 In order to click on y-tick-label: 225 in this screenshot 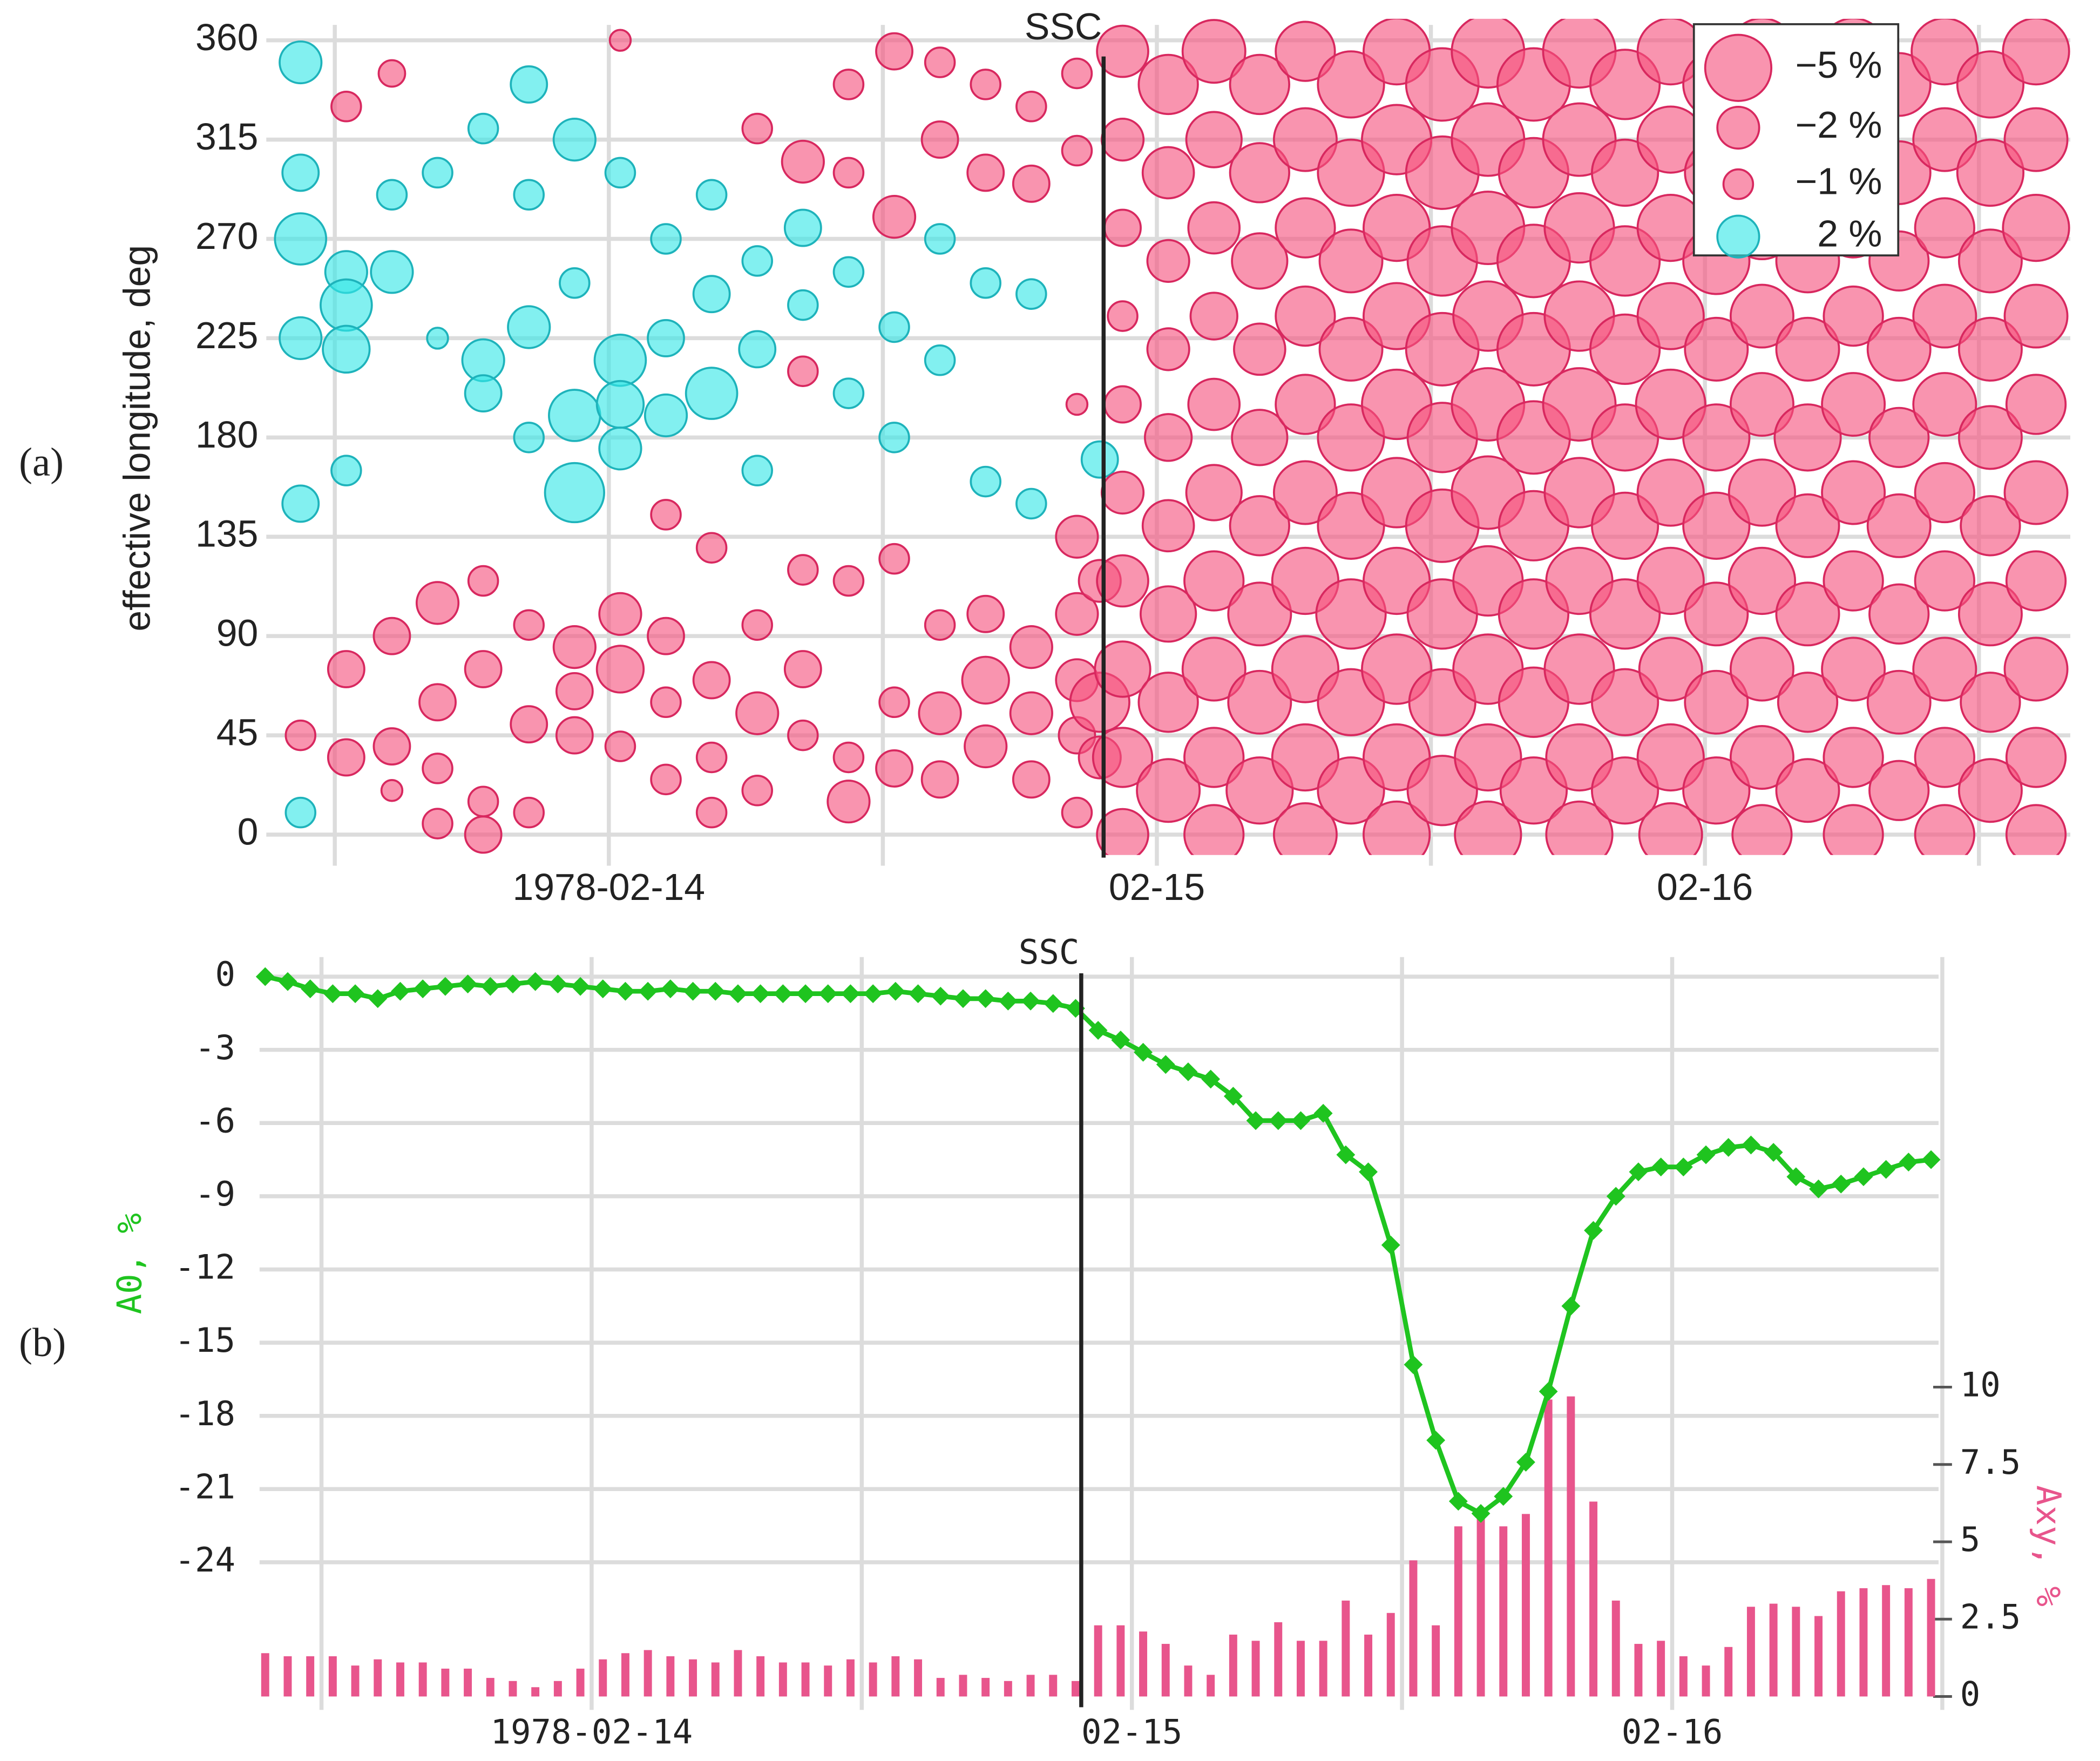, I will do `click(227, 335)`.